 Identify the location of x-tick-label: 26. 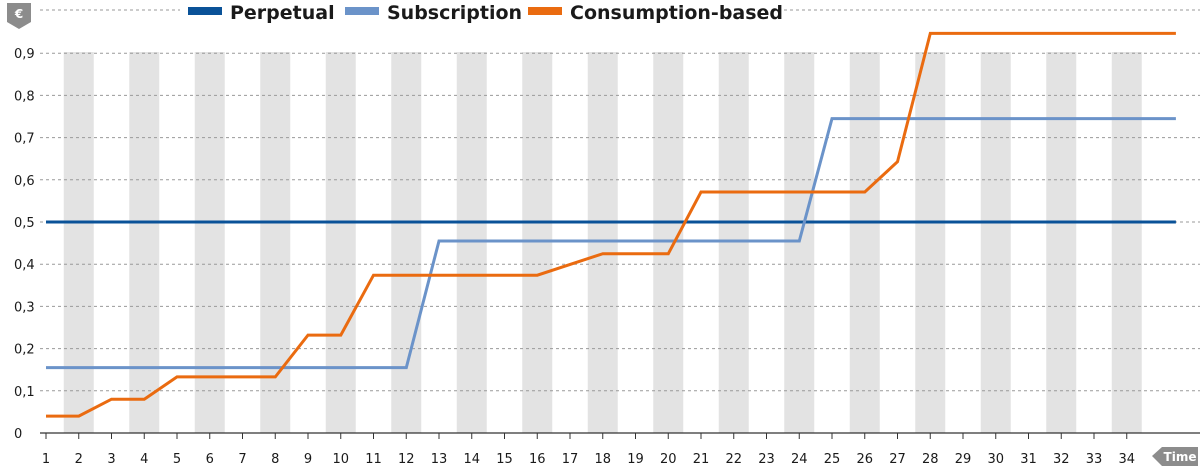
(864, 459).